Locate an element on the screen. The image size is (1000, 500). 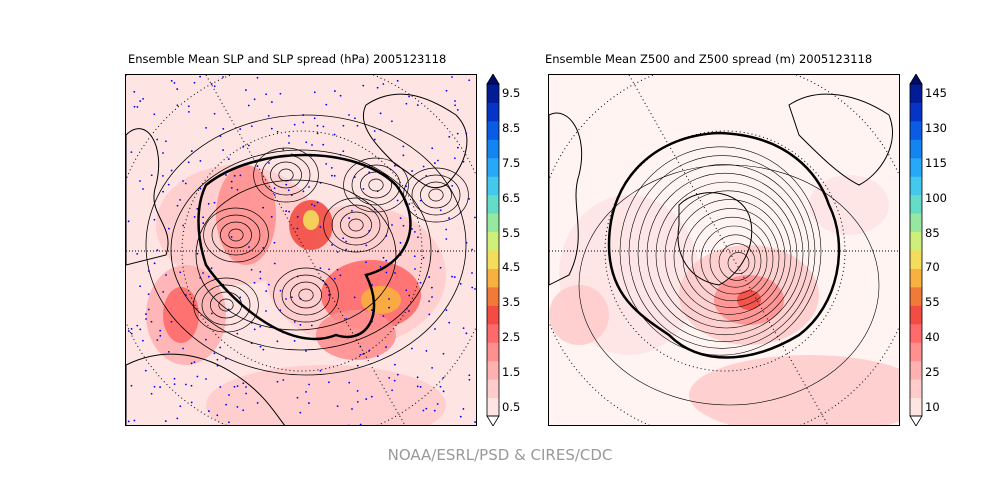
colorbar-tick-label: 85 is located at coordinates (932, 232).